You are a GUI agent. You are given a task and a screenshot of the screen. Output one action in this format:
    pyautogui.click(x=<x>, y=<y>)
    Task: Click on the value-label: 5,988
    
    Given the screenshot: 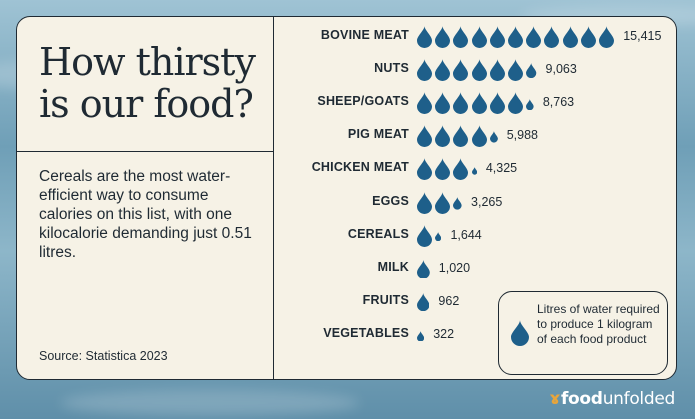 What is the action you would take?
    pyautogui.click(x=522, y=135)
    